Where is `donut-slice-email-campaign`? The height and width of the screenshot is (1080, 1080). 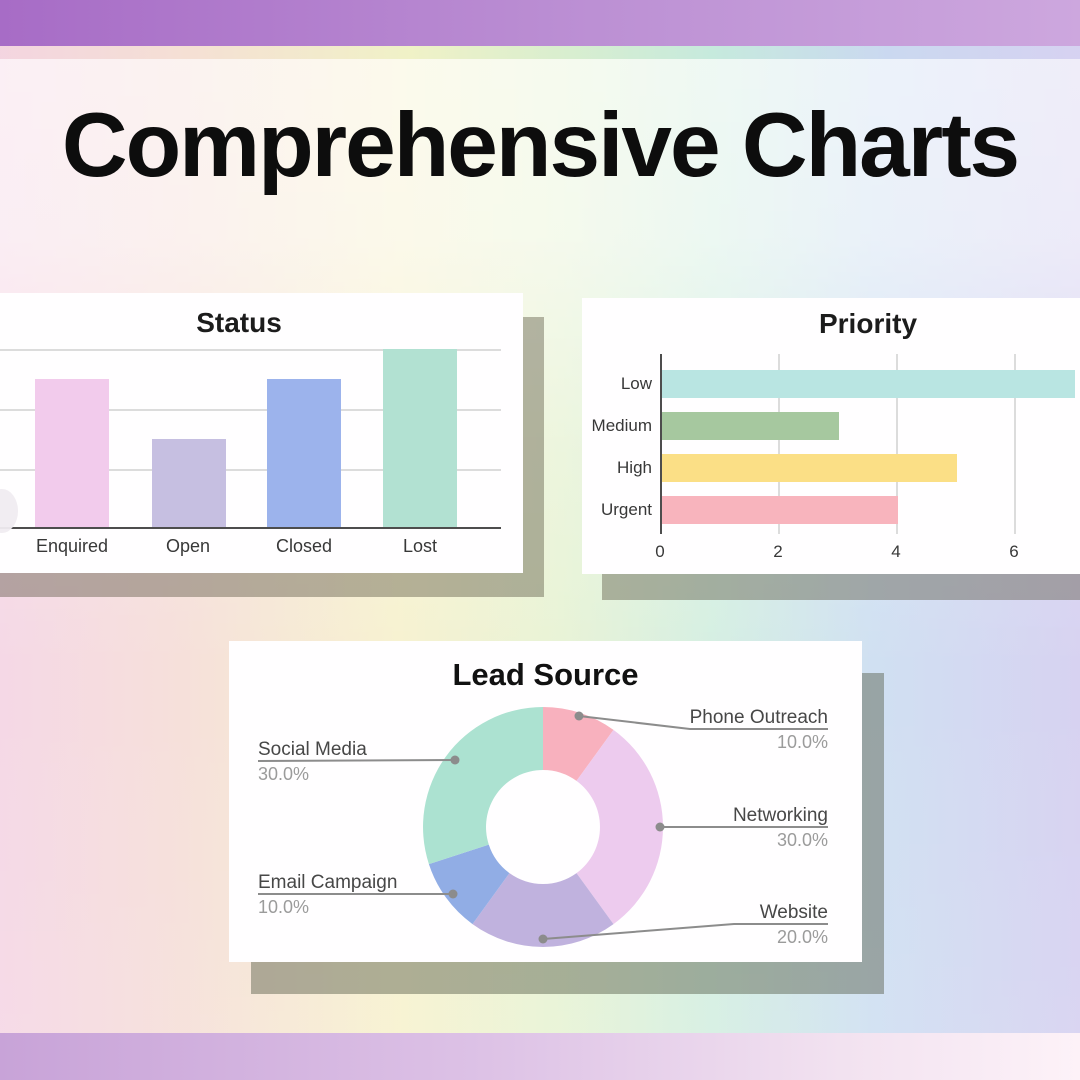 donut-slice-email-campaign is located at coordinates (469, 884).